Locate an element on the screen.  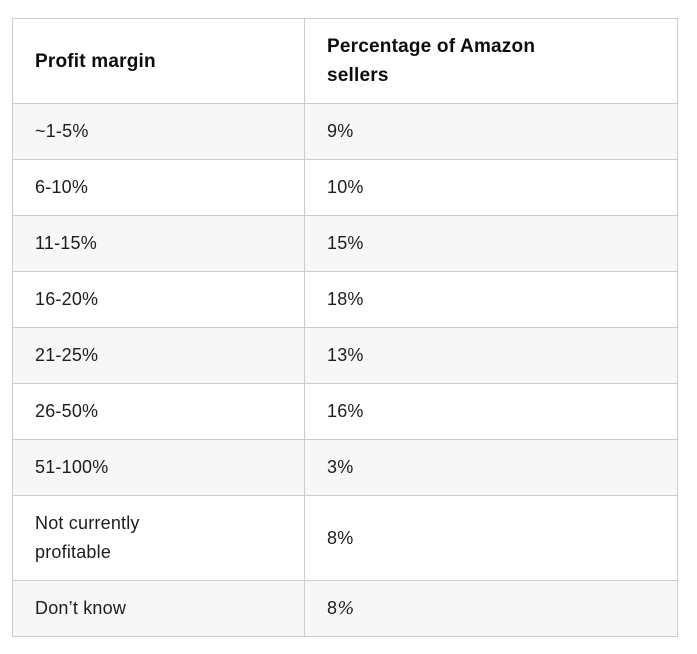
row-value-cell: 9% is located at coordinates (491, 131).